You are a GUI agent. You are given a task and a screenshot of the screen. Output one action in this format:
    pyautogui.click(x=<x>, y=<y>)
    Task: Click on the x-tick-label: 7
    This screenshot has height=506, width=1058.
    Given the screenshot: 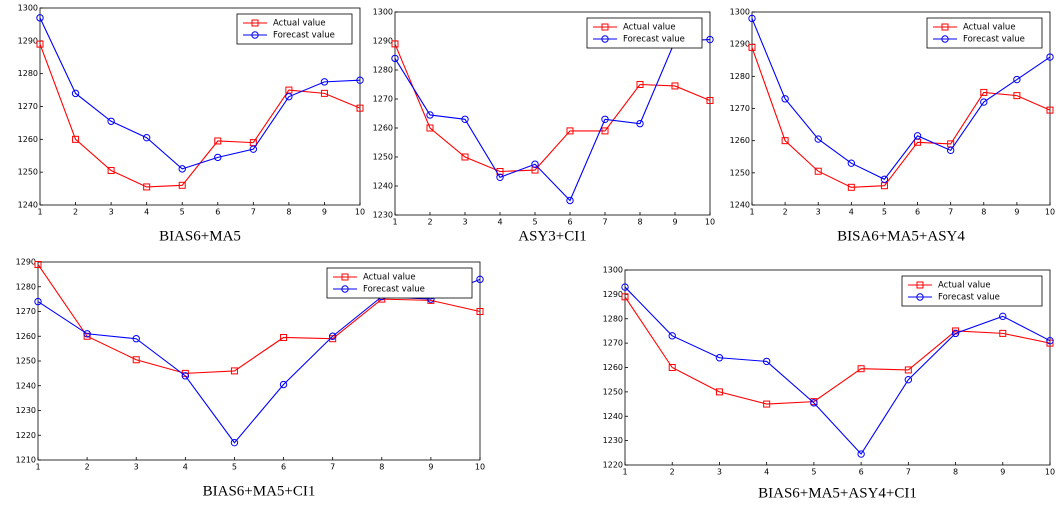 What is the action you would take?
    pyautogui.click(x=604, y=222)
    